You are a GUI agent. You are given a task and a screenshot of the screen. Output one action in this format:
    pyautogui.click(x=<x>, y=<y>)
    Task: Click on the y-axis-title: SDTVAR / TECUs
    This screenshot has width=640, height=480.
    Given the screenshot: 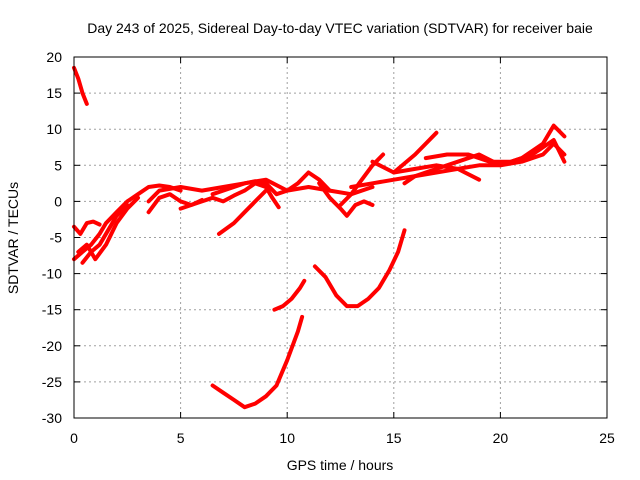 What is the action you would take?
    pyautogui.click(x=13, y=238)
    